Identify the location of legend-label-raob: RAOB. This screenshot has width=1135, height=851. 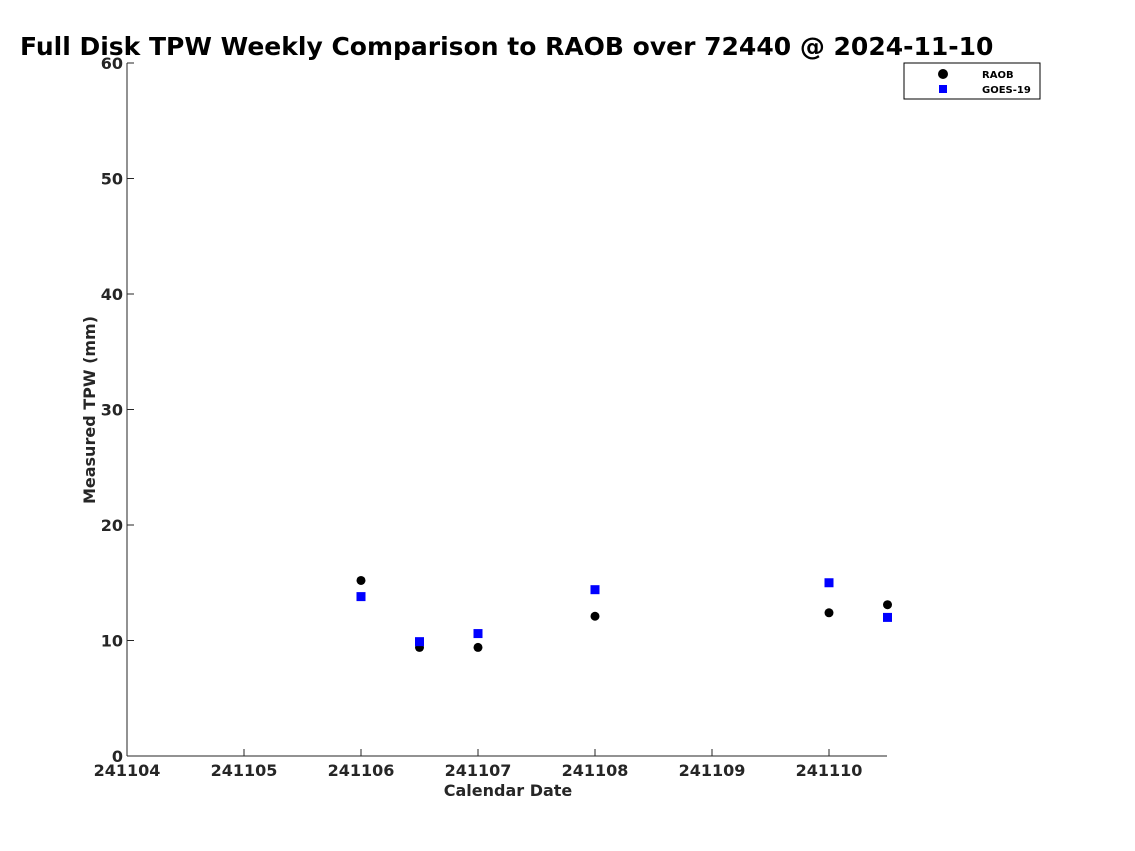
(998, 75).